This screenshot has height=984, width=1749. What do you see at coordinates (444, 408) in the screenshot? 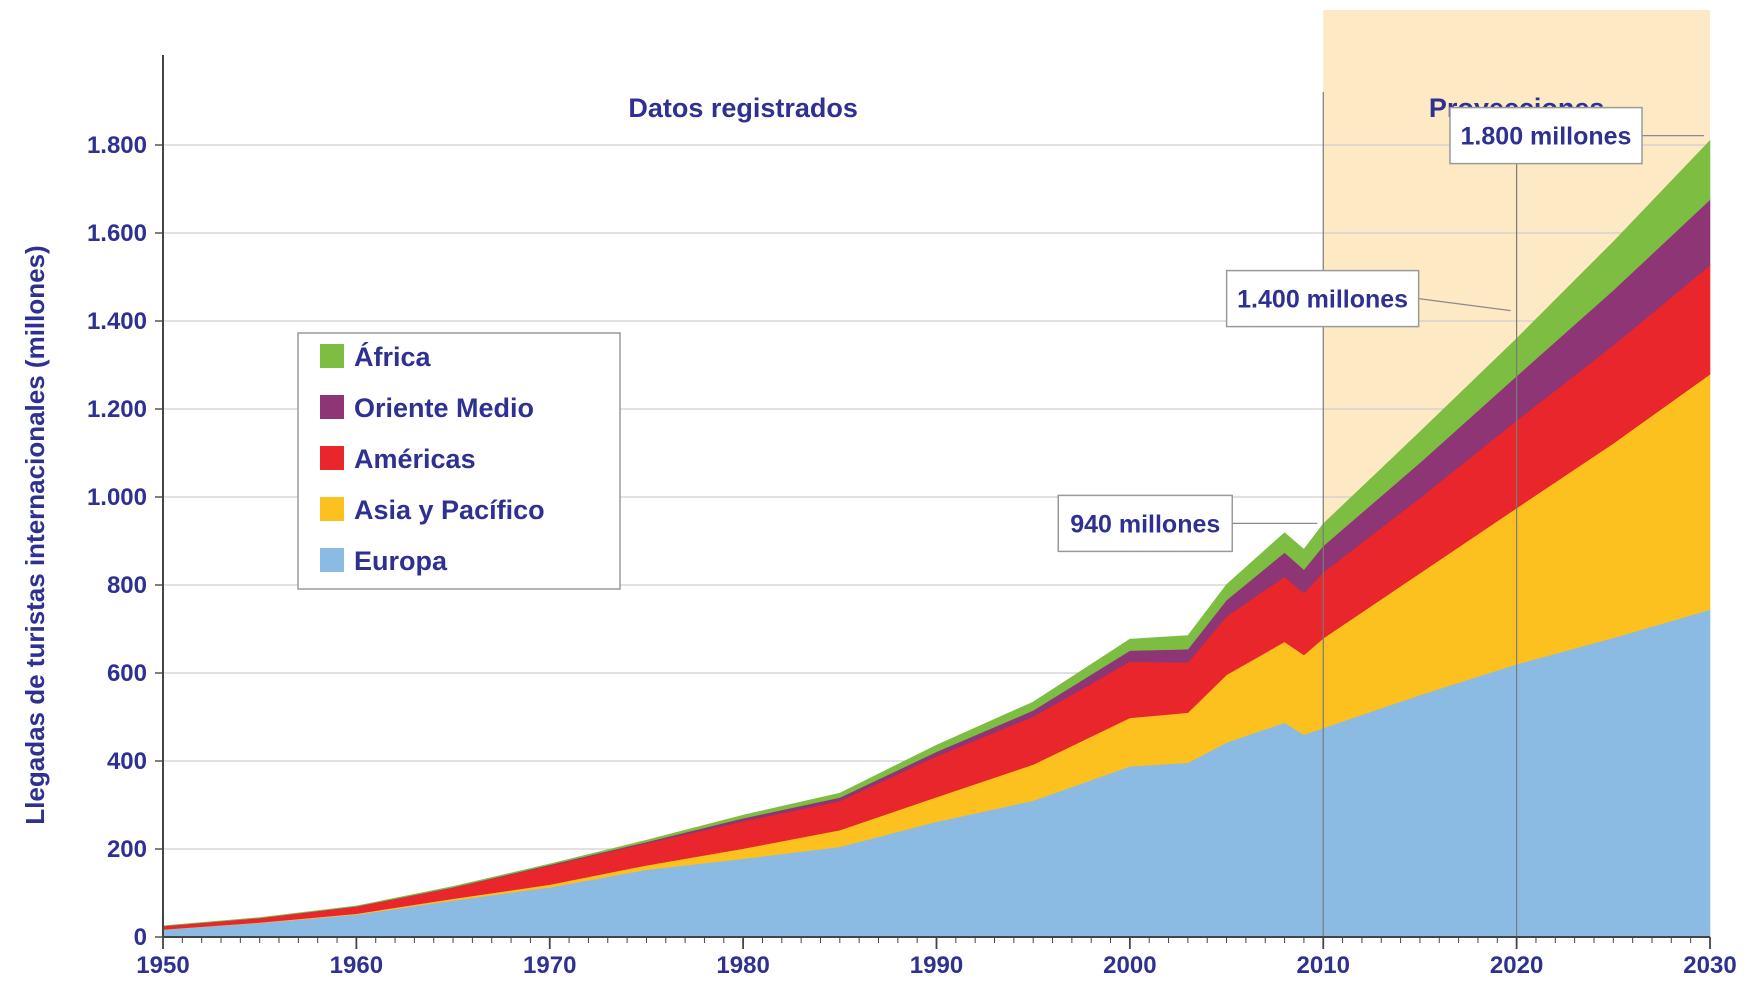
I see `legend-label-oriente-medio: Oriente Medio` at bounding box center [444, 408].